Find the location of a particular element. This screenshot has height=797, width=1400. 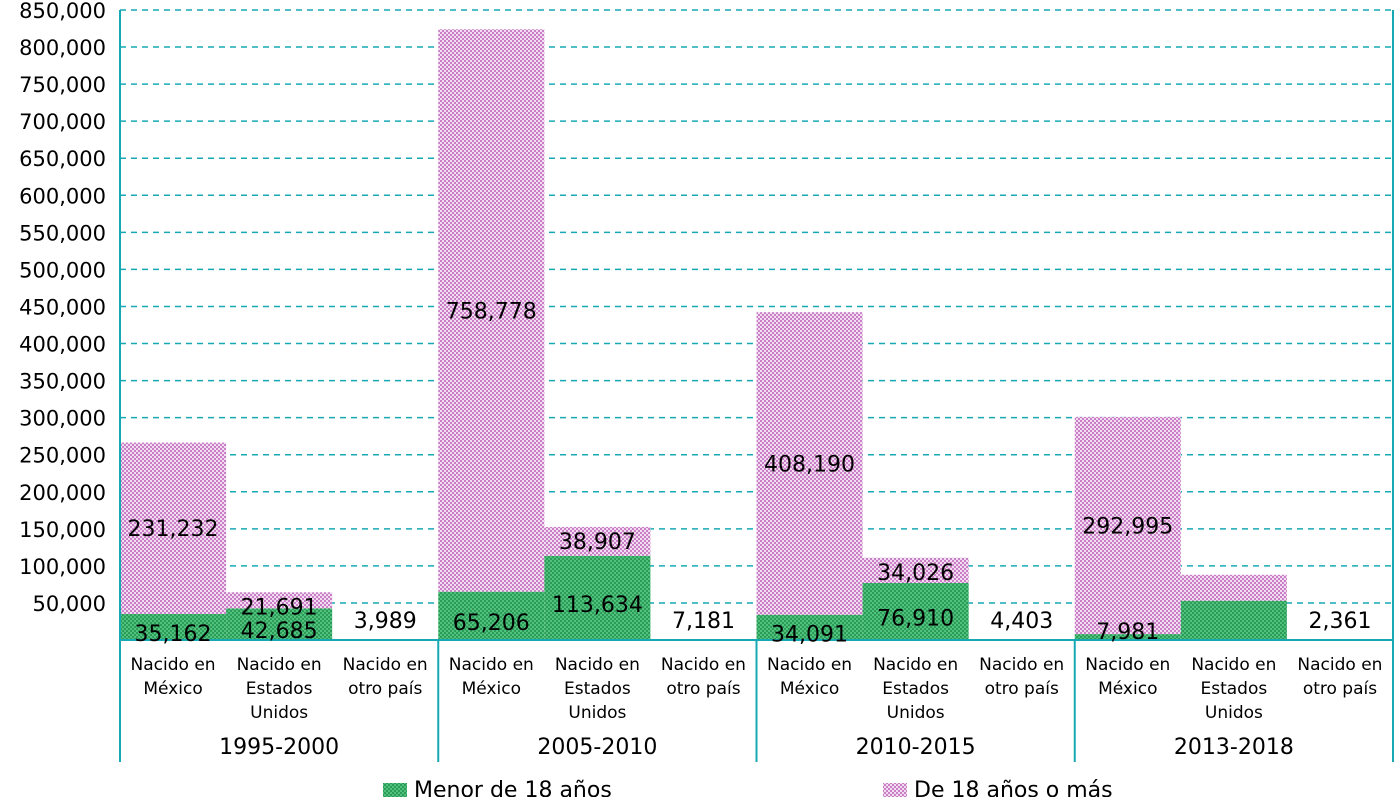

y-tick-label: 500,000 is located at coordinates (62, 270).